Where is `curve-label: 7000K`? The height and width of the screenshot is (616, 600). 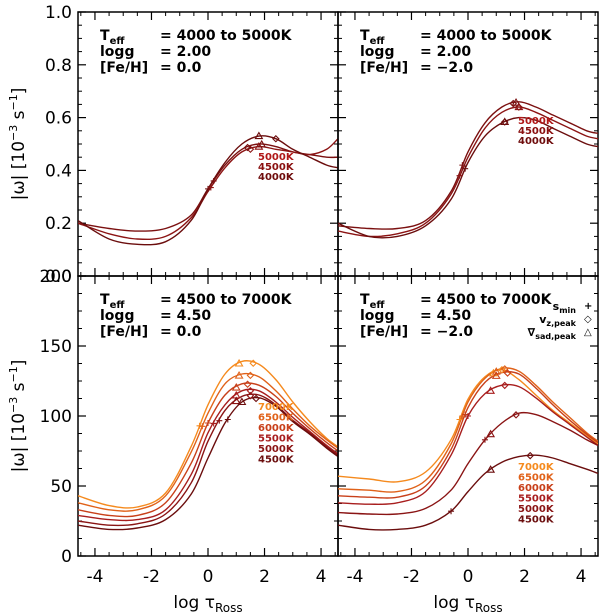 curve-label: 7000K is located at coordinates (276, 407).